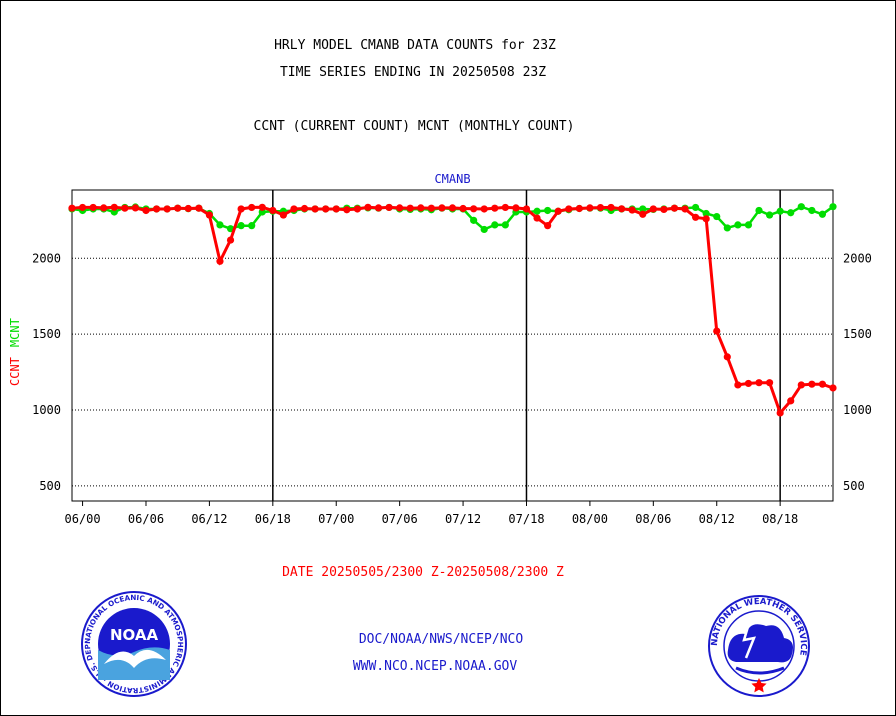 This screenshot has width=896, height=716. What do you see at coordinates (749, 639) in the screenshot?
I see `lightning-icon` at bounding box center [749, 639].